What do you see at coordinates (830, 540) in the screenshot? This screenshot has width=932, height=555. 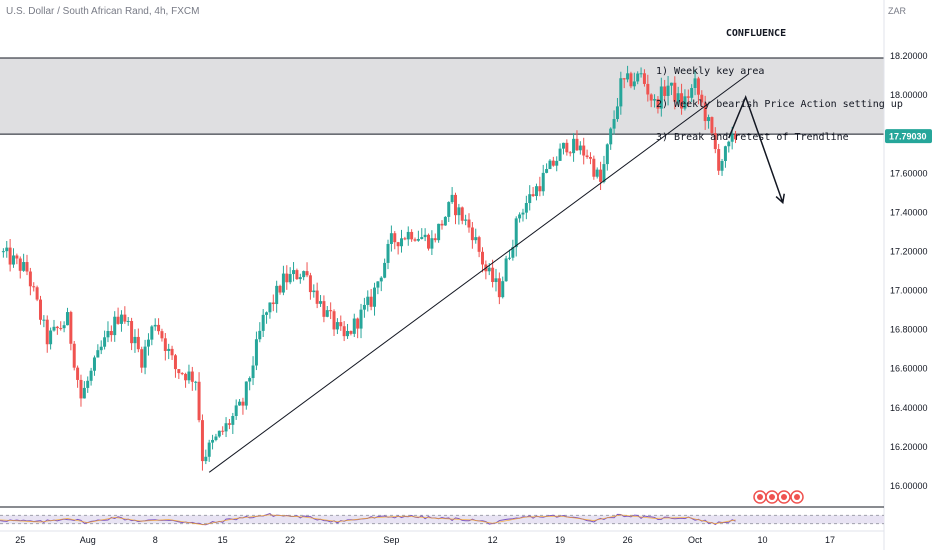 I see `time-tick-label: 17` at bounding box center [830, 540].